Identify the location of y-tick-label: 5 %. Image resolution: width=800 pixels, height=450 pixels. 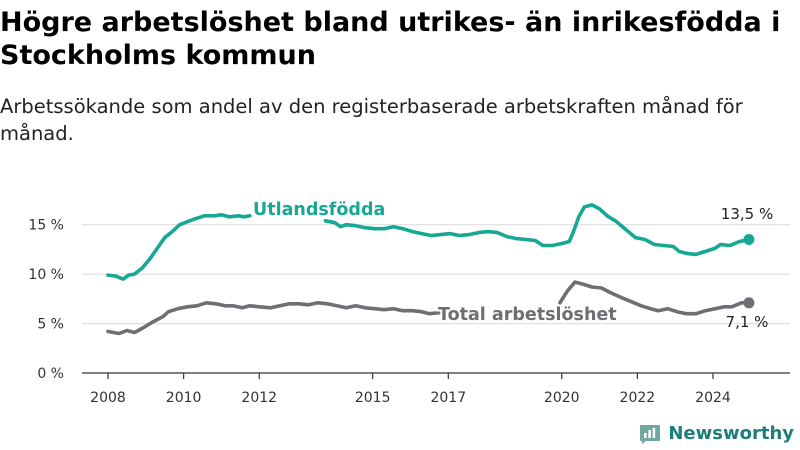
(50, 325).